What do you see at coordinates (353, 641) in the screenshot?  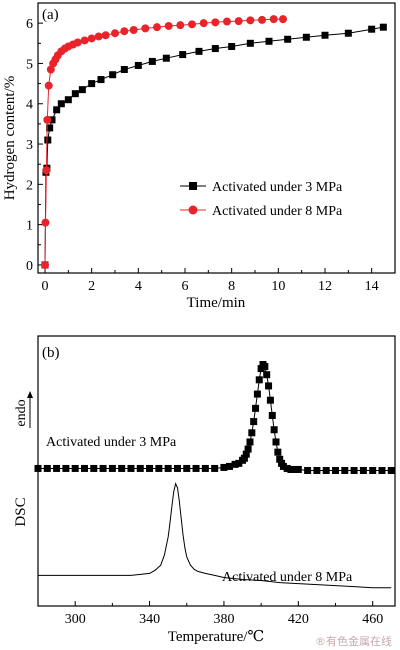 I see `watermark: ®有色金属在线` at bounding box center [353, 641].